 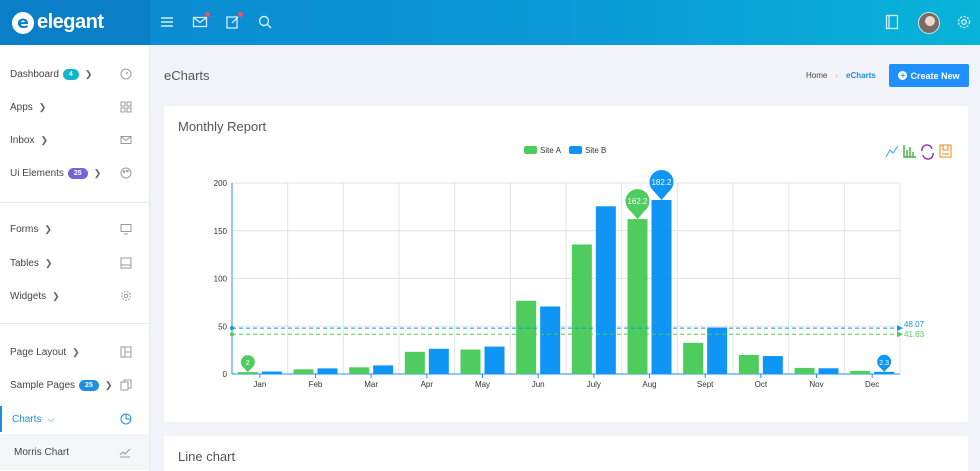 What do you see at coordinates (761, 384) in the screenshot?
I see `x-tick-label: Oct` at bounding box center [761, 384].